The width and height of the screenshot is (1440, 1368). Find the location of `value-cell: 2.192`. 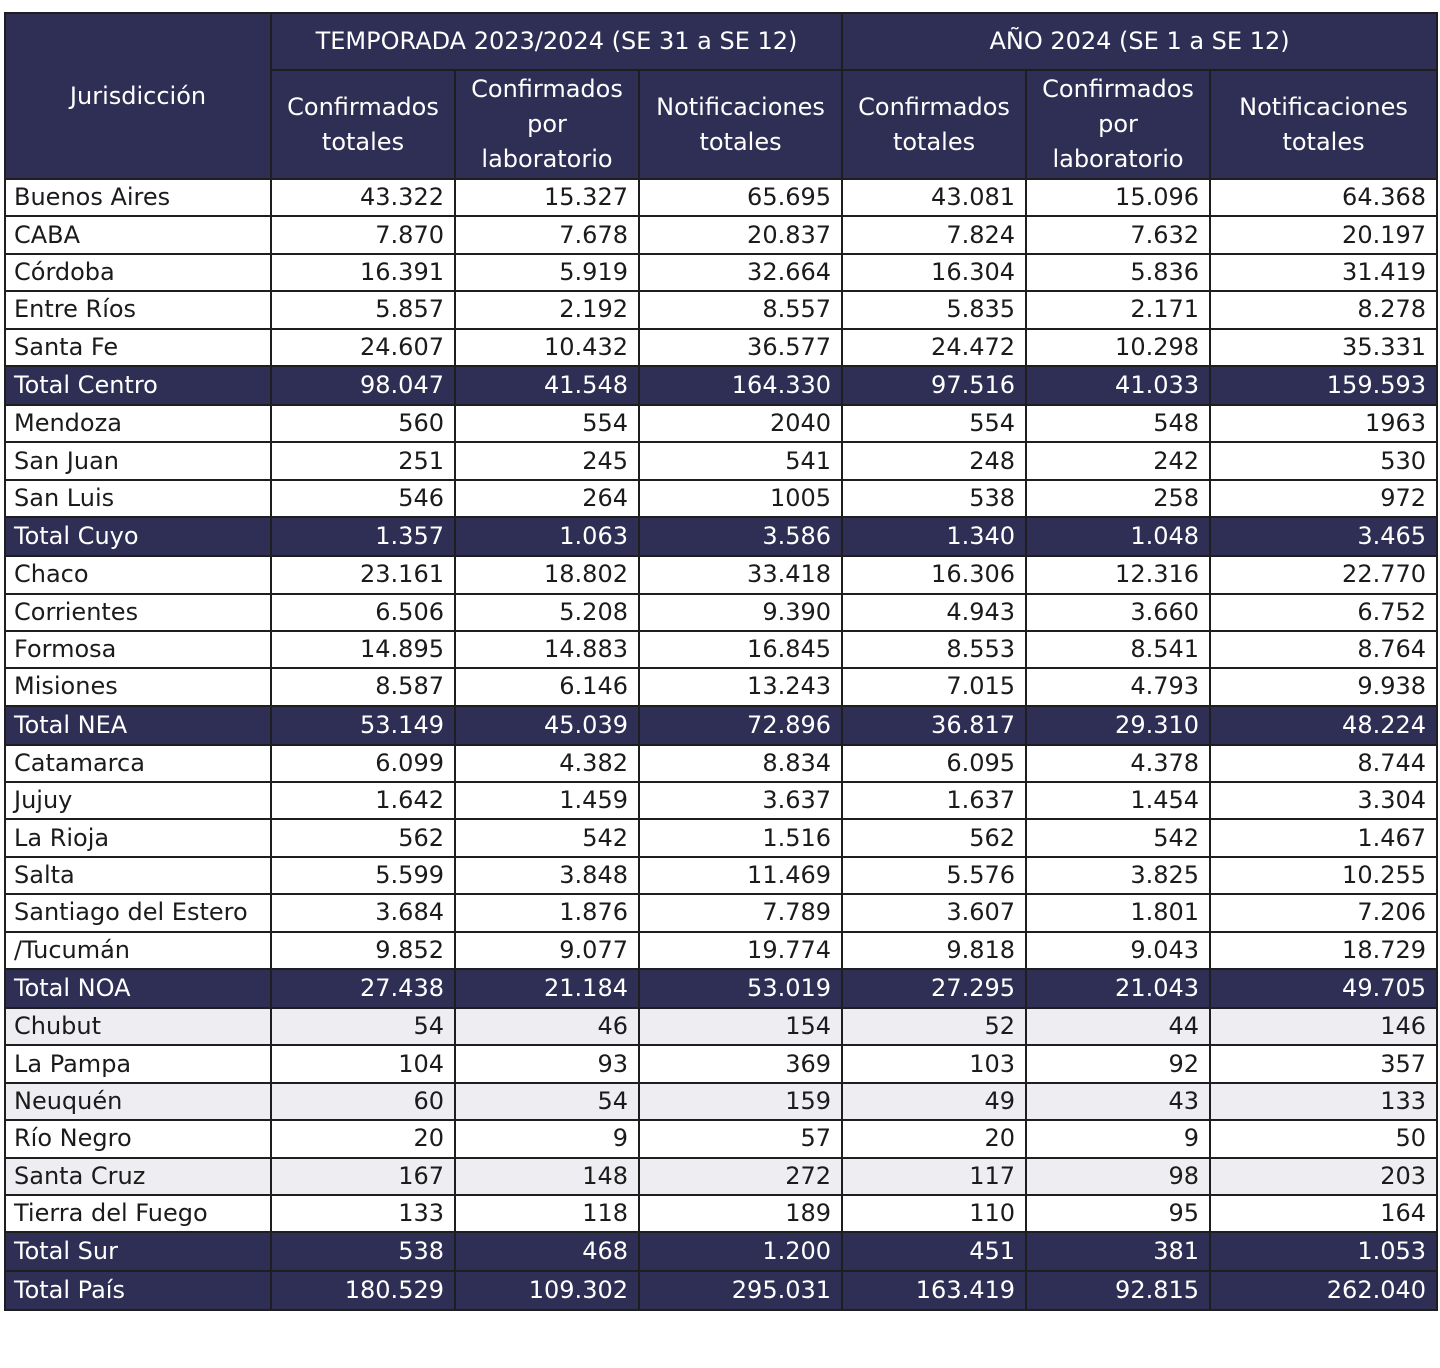

value-cell: 2.192 is located at coordinates (547, 310).